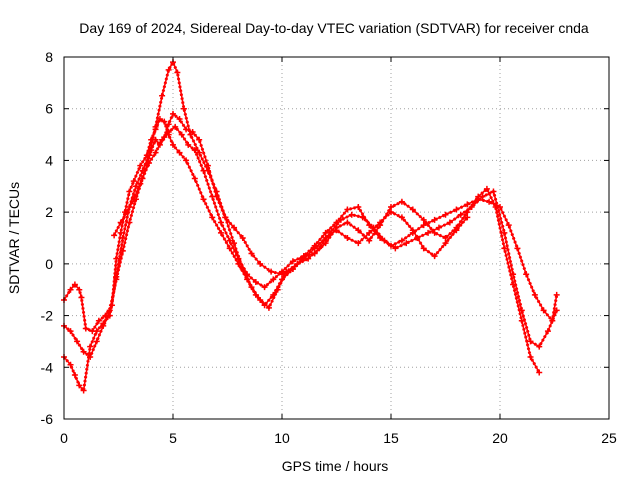 The image size is (640, 480). Describe the element at coordinates (47, 367) in the screenshot. I see `y-tick-label: -4` at that location.